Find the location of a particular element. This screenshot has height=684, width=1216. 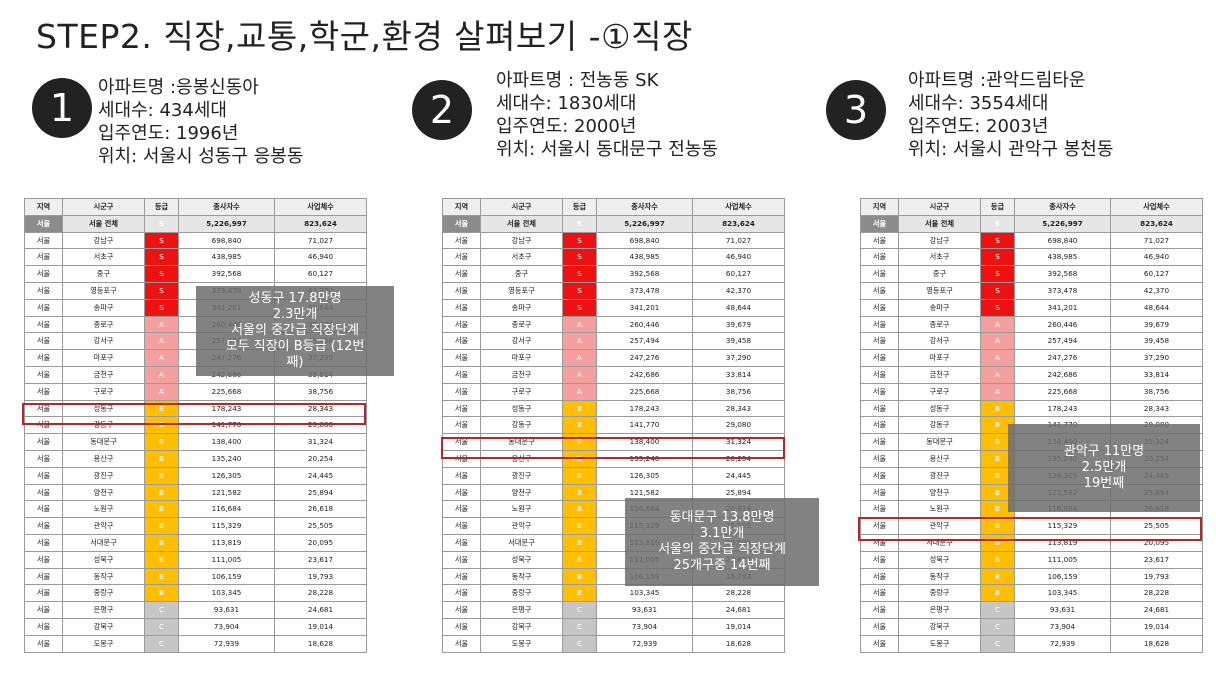

businesses-cell: 37,290 is located at coordinates (1156, 358).